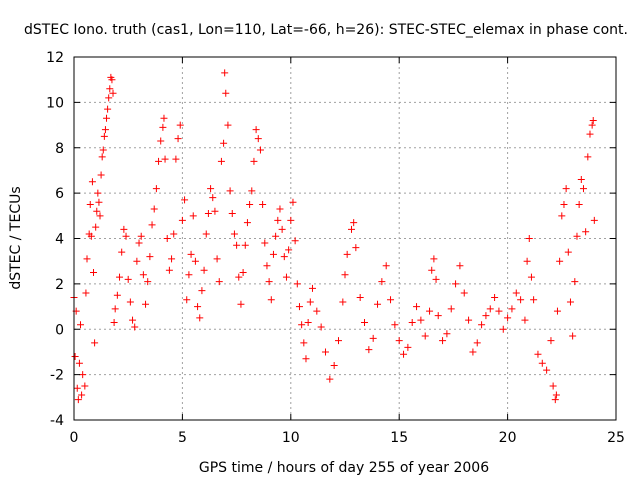 This screenshot has width=640, height=480. What do you see at coordinates (291, 438) in the screenshot?
I see `x-tick-label: 10` at bounding box center [291, 438].